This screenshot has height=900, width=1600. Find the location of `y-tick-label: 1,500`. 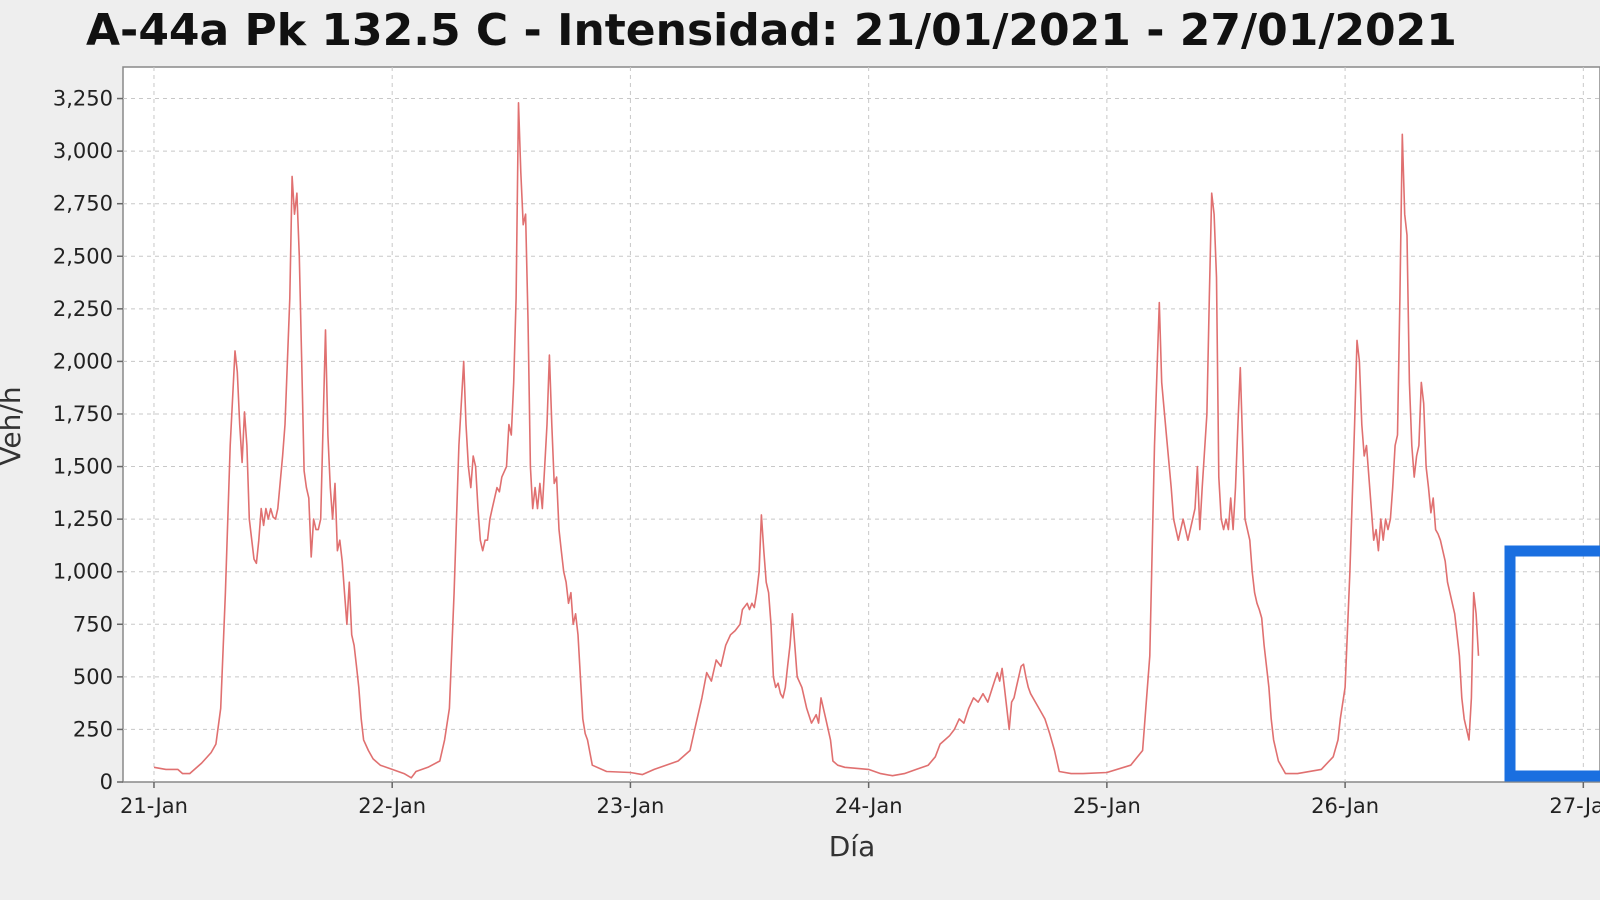

y-tick-label: 1,500 is located at coordinates (83, 467).